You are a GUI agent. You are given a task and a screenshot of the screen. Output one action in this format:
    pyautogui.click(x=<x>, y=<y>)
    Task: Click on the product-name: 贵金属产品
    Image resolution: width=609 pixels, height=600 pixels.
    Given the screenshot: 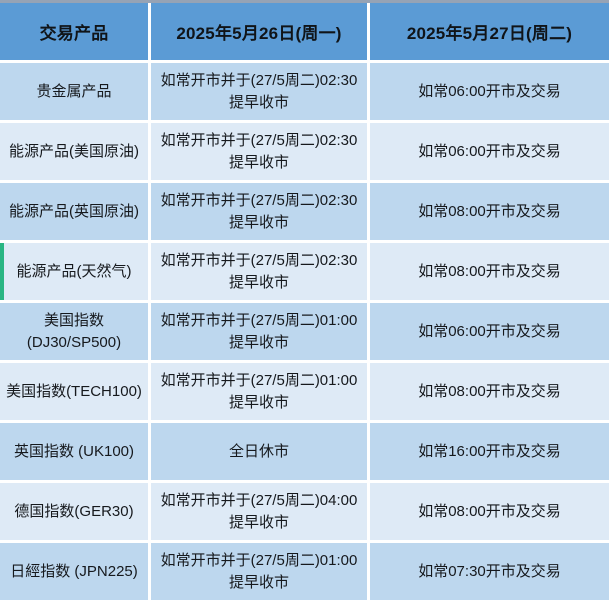 What is the action you would take?
    pyautogui.click(x=74, y=91)
    